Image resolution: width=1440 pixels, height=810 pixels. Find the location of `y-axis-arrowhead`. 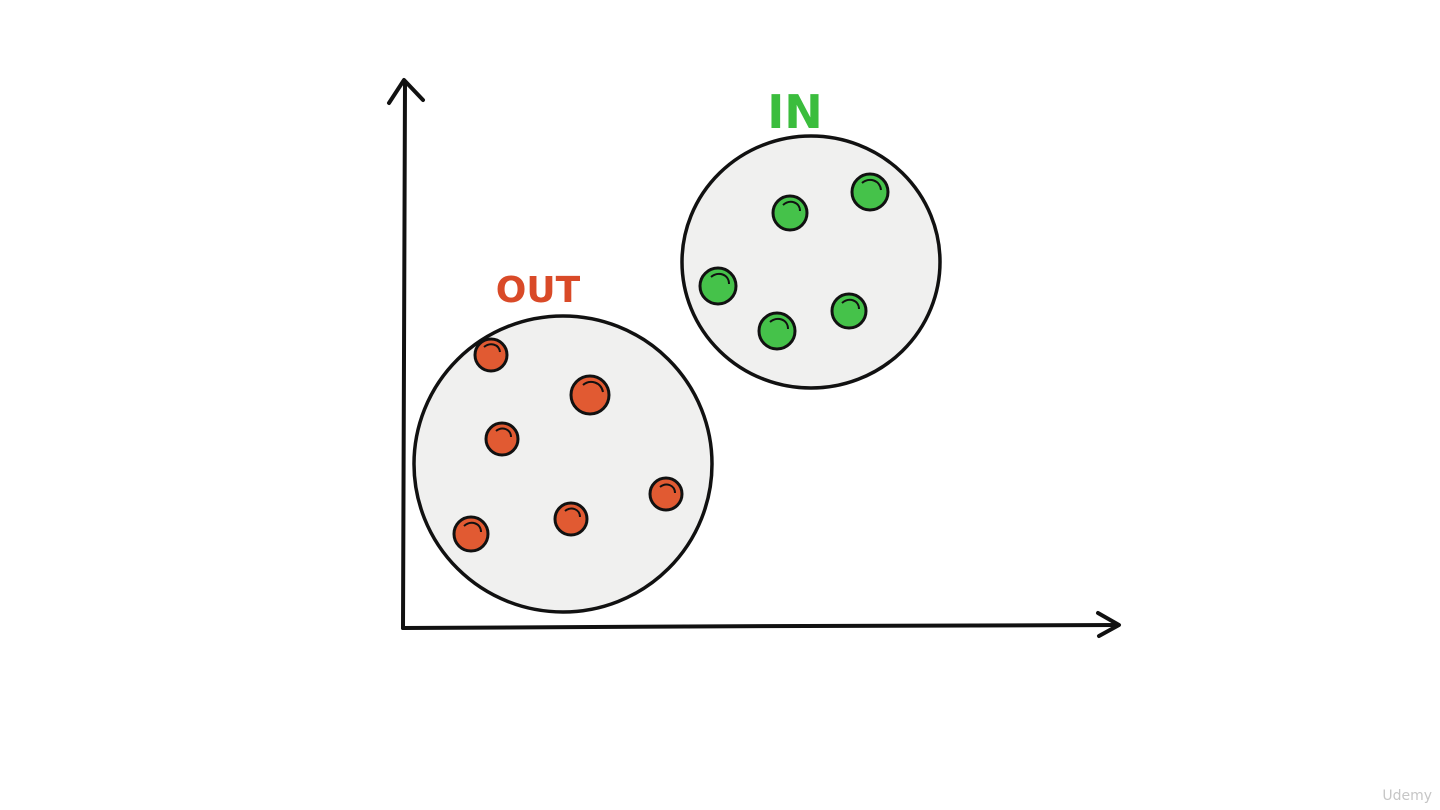

y-axis-arrowhead is located at coordinates (406, 91).